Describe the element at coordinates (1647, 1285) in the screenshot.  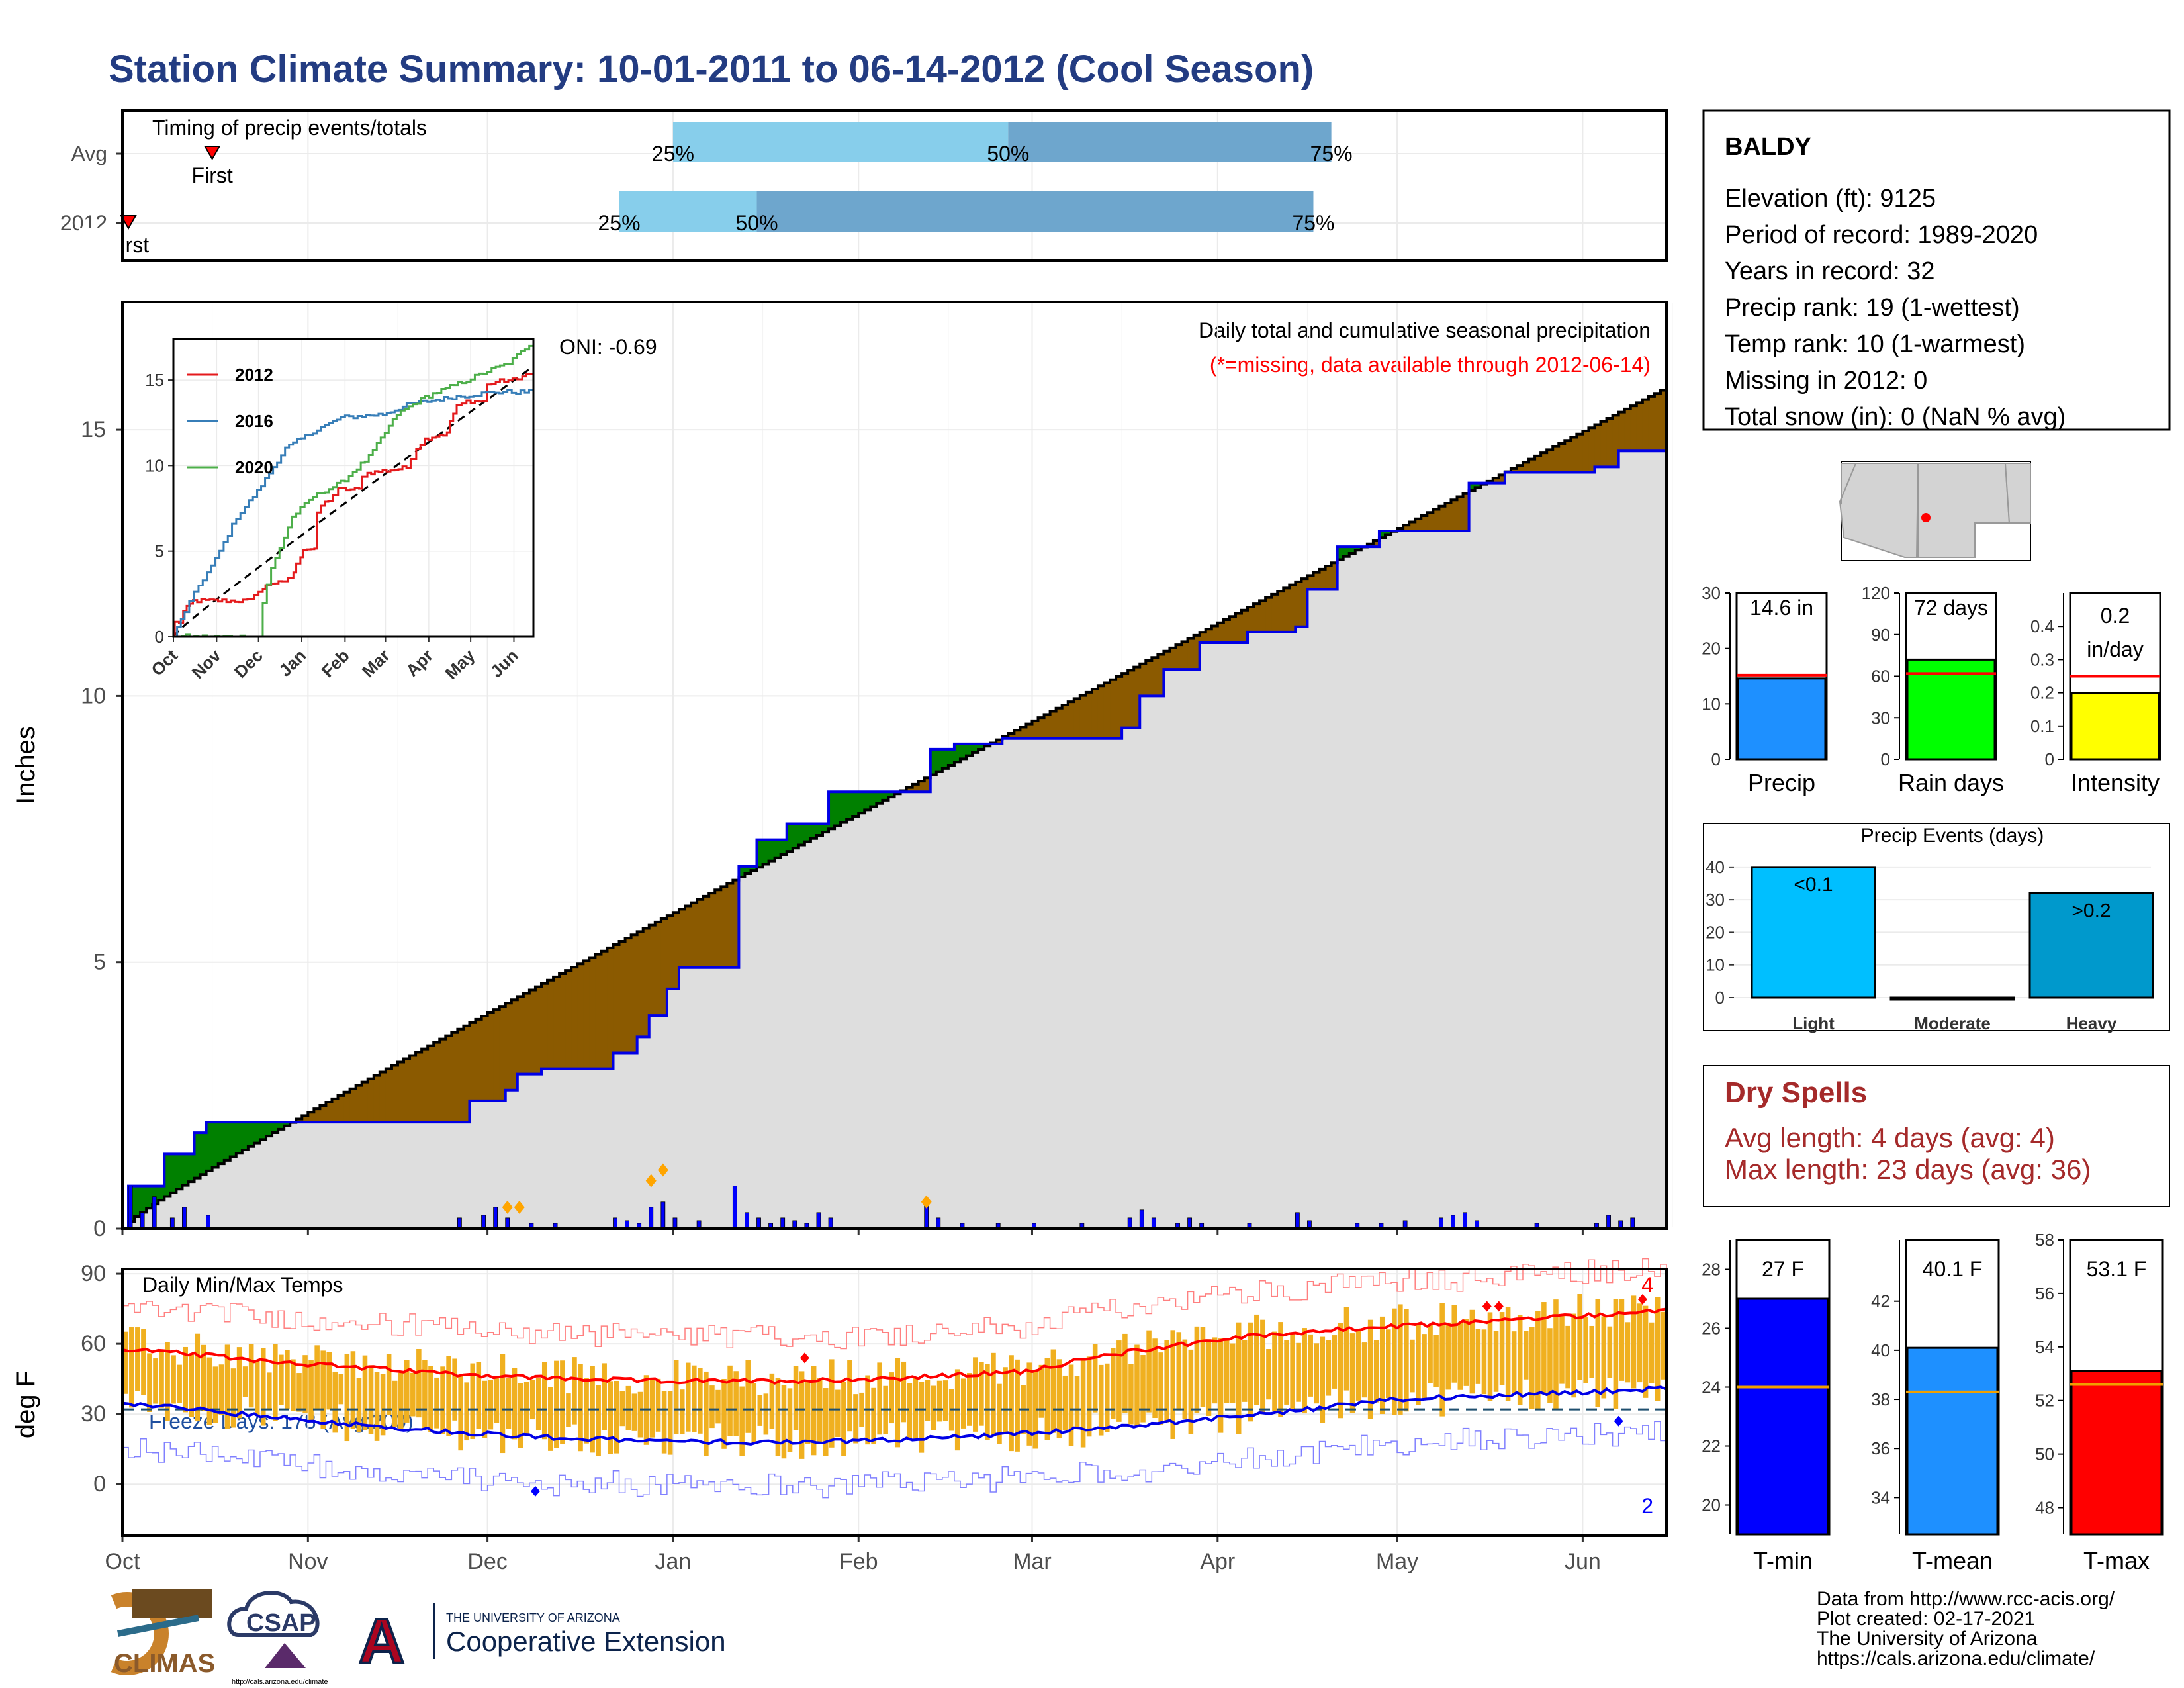
I see `max-records-label: 4` at that location.